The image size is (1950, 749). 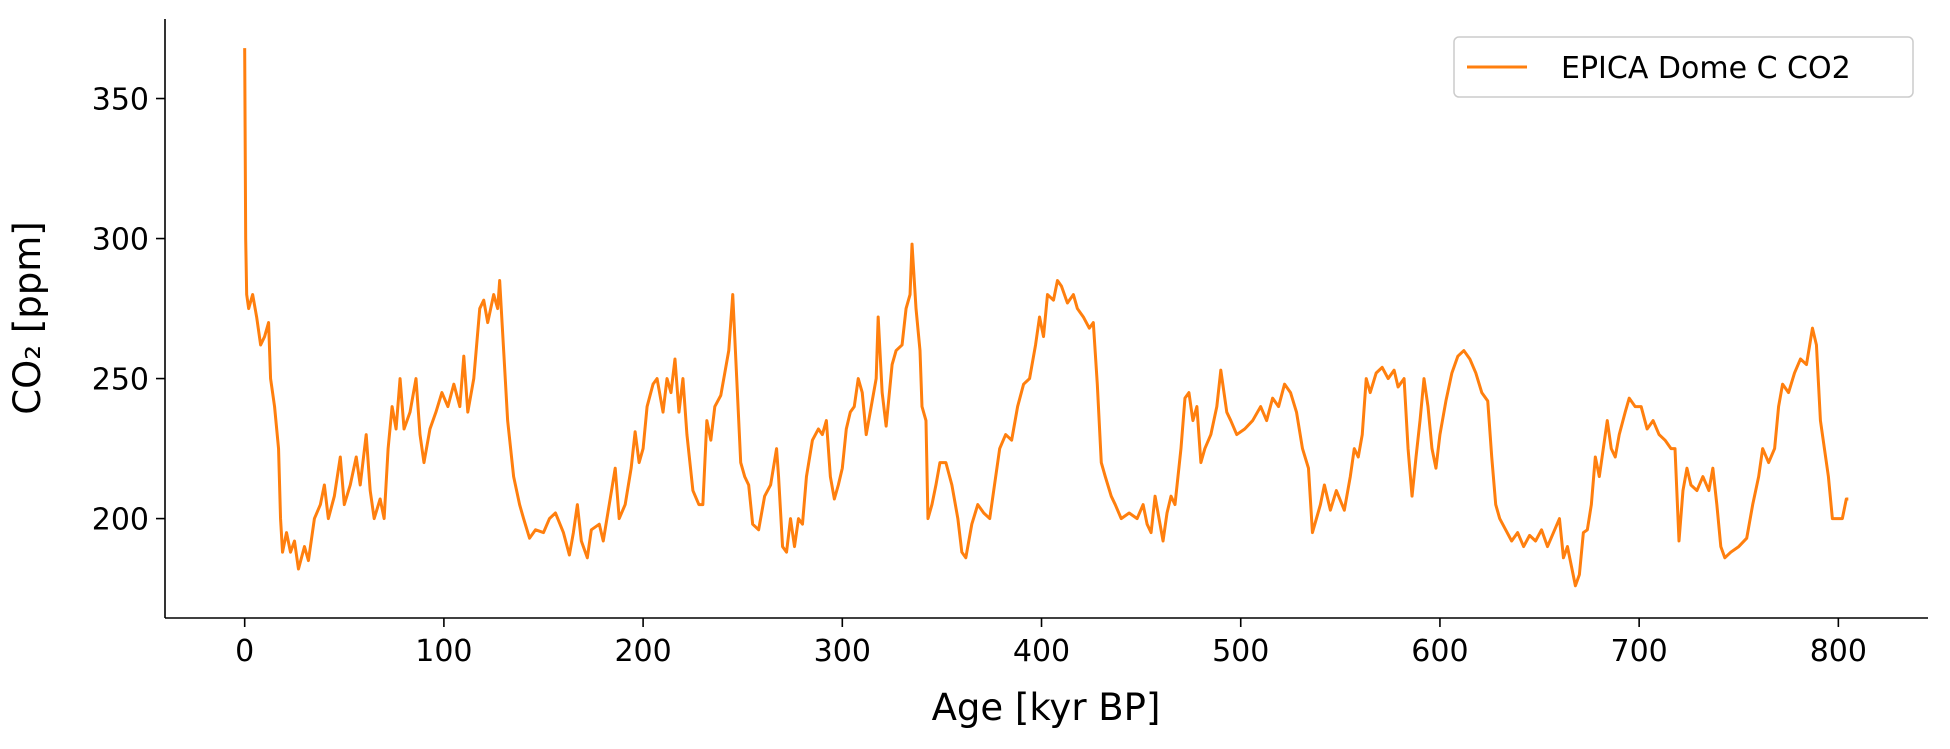 I want to click on x-tick-label: 500, so click(x=1240, y=651).